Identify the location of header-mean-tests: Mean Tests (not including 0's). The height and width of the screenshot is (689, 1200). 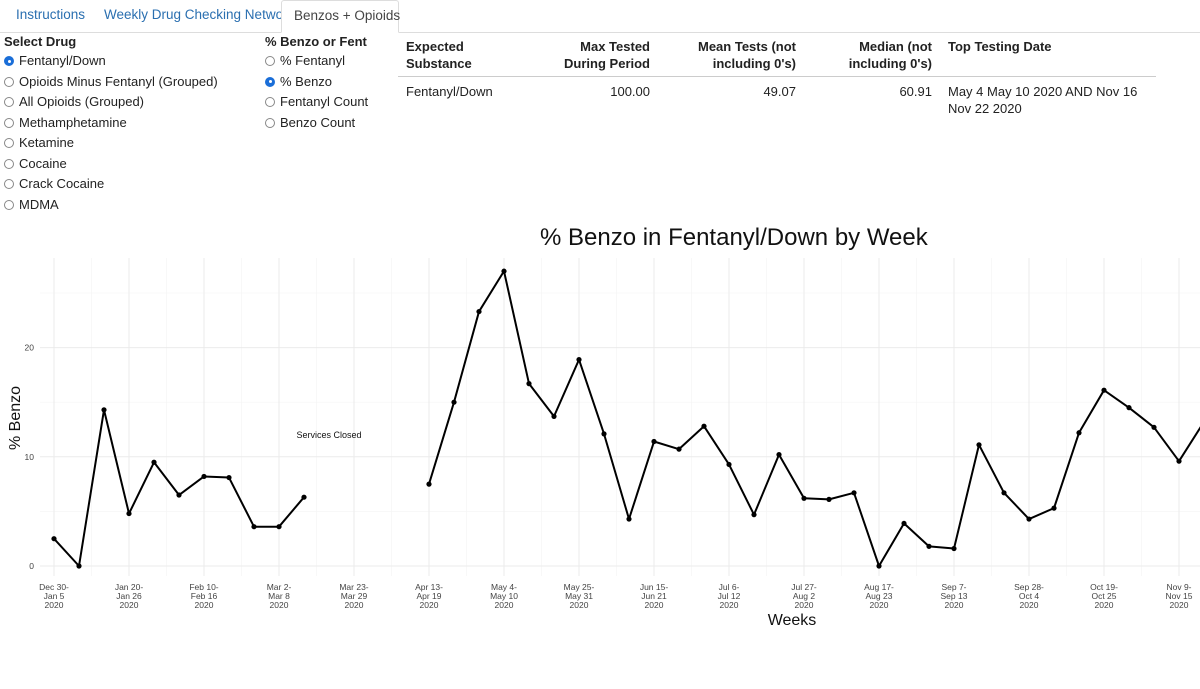
(731, 55).